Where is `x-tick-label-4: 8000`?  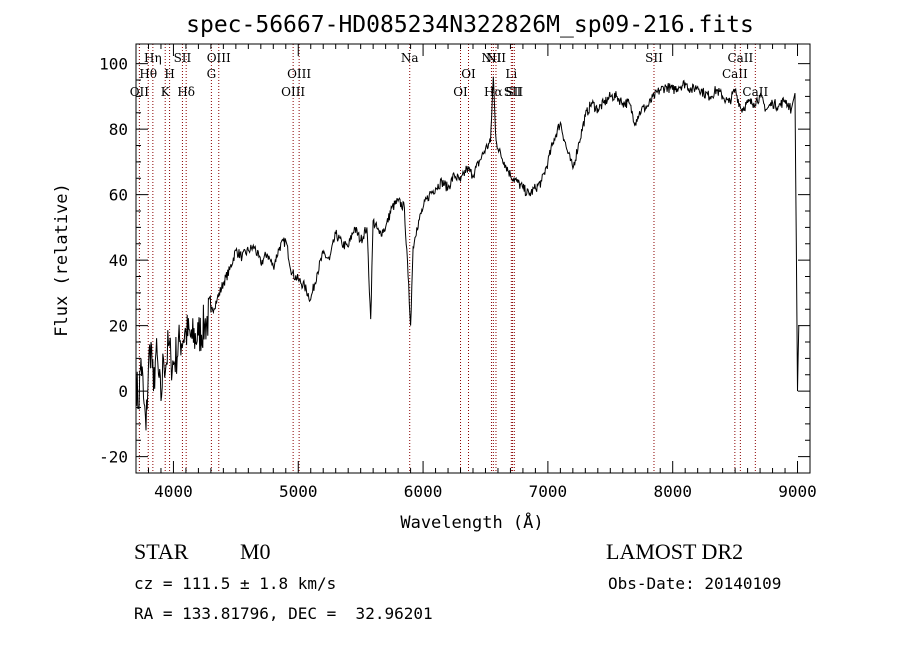 x-tick-label-4: 8000 is located at coordinates (672, 491).